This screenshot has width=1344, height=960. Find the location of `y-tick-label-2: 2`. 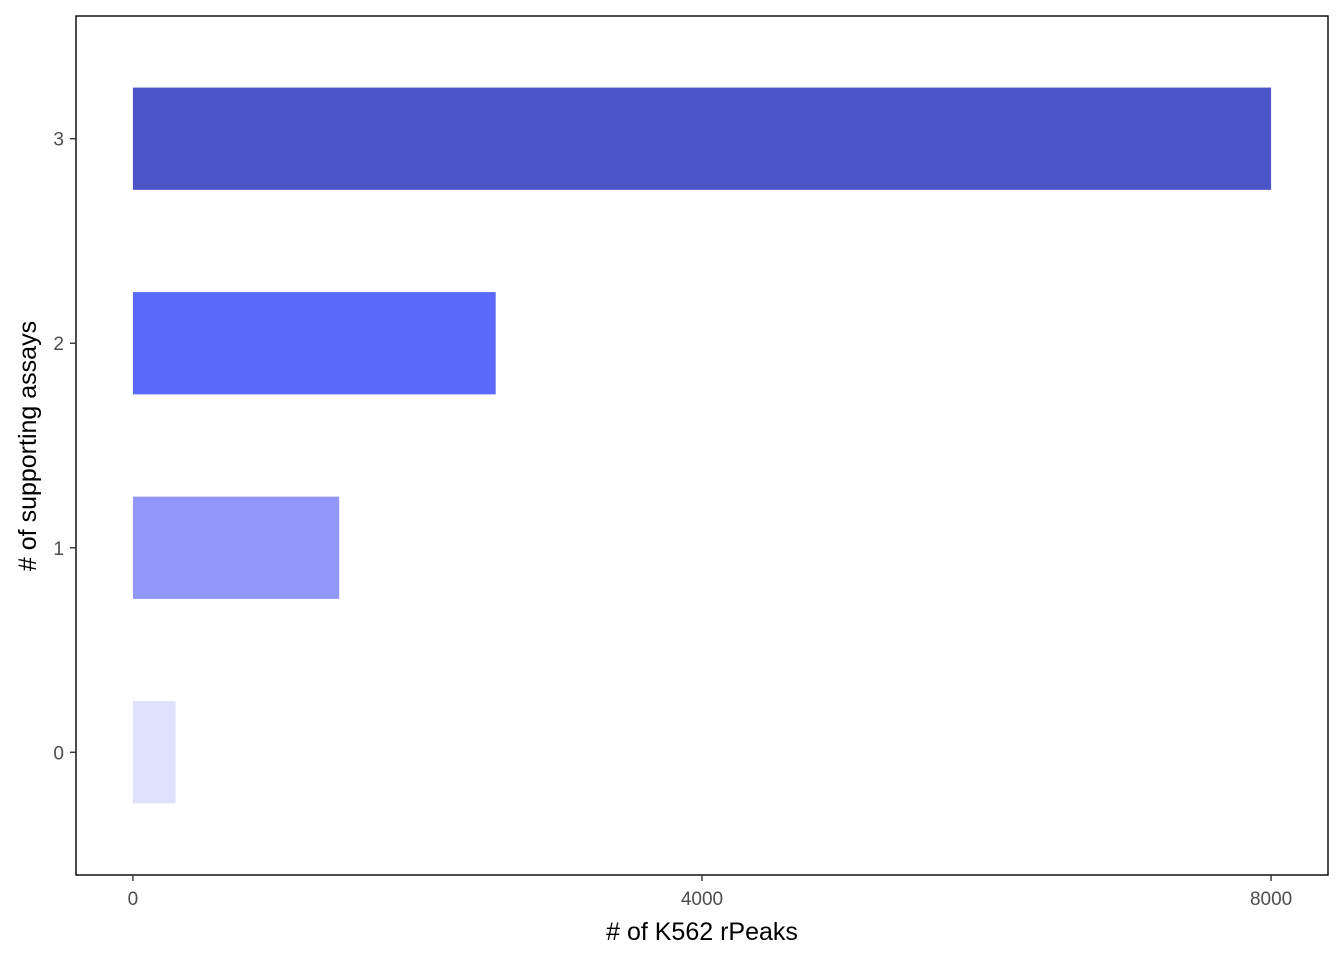

y-tick-label-2: 2 is located at coordinates (58, 344).